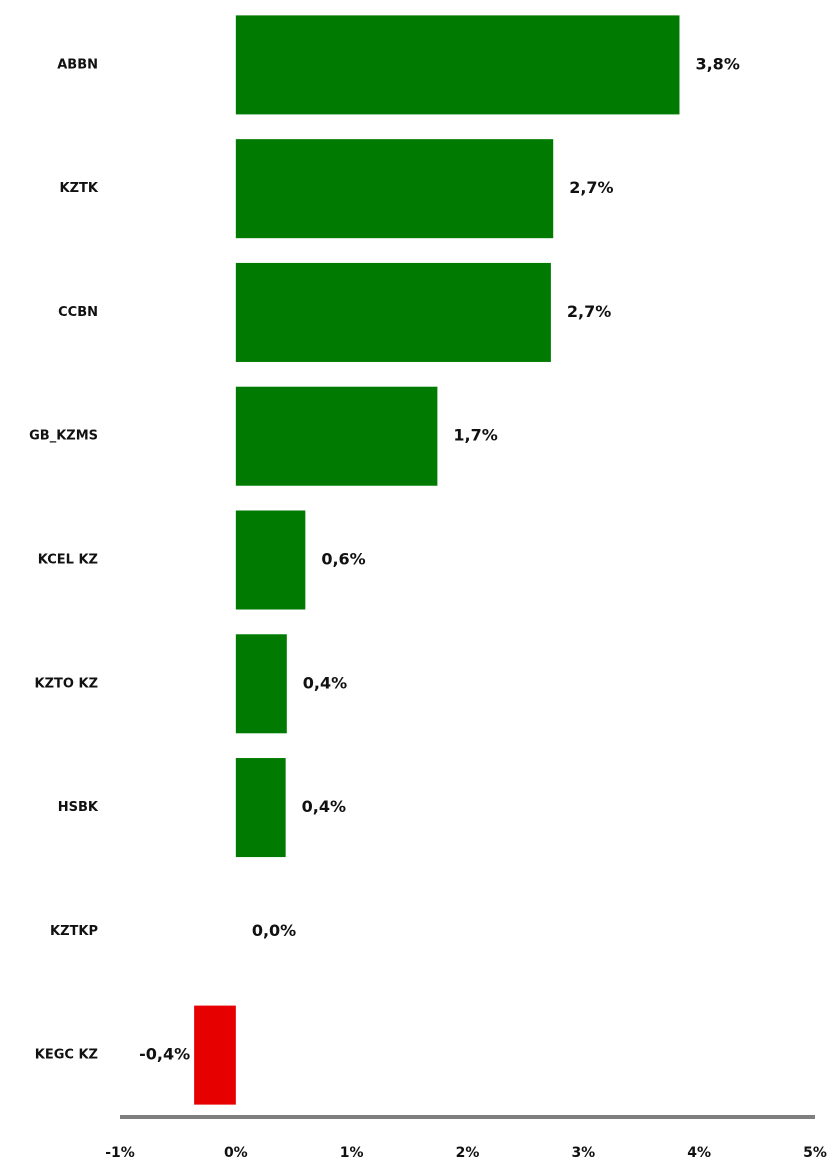  I want to click on category-label: KCEL KZ, so click(68, 560).